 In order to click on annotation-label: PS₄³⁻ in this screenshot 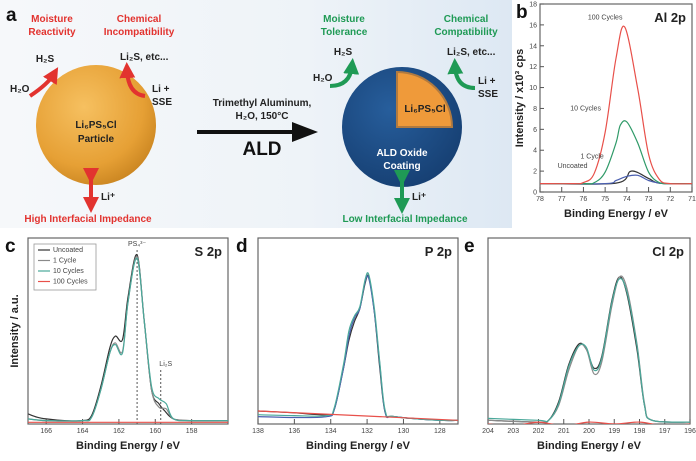, I will do `click(137, 244)`.